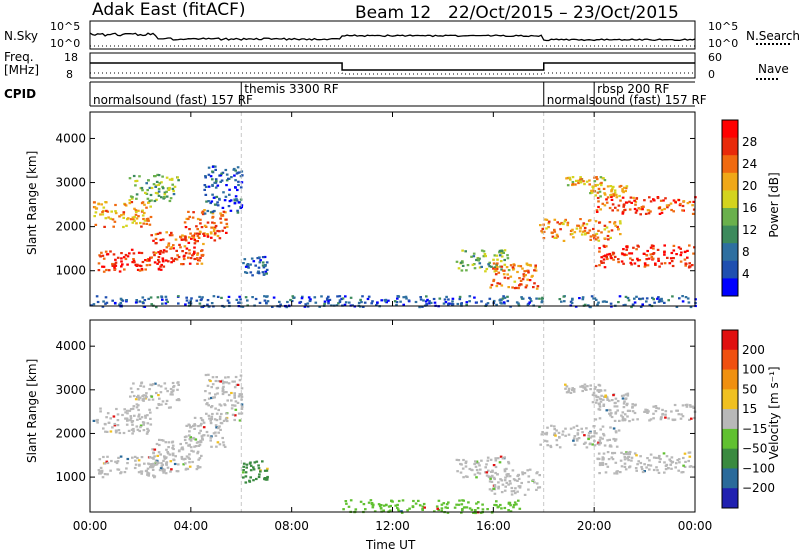 Image resolution: width=800 pixels, height=554 pixels. What do you see at coordinates (392, 37) in the screenshot?
I see `noise-sky-trace` at bounding box center [392, 37].